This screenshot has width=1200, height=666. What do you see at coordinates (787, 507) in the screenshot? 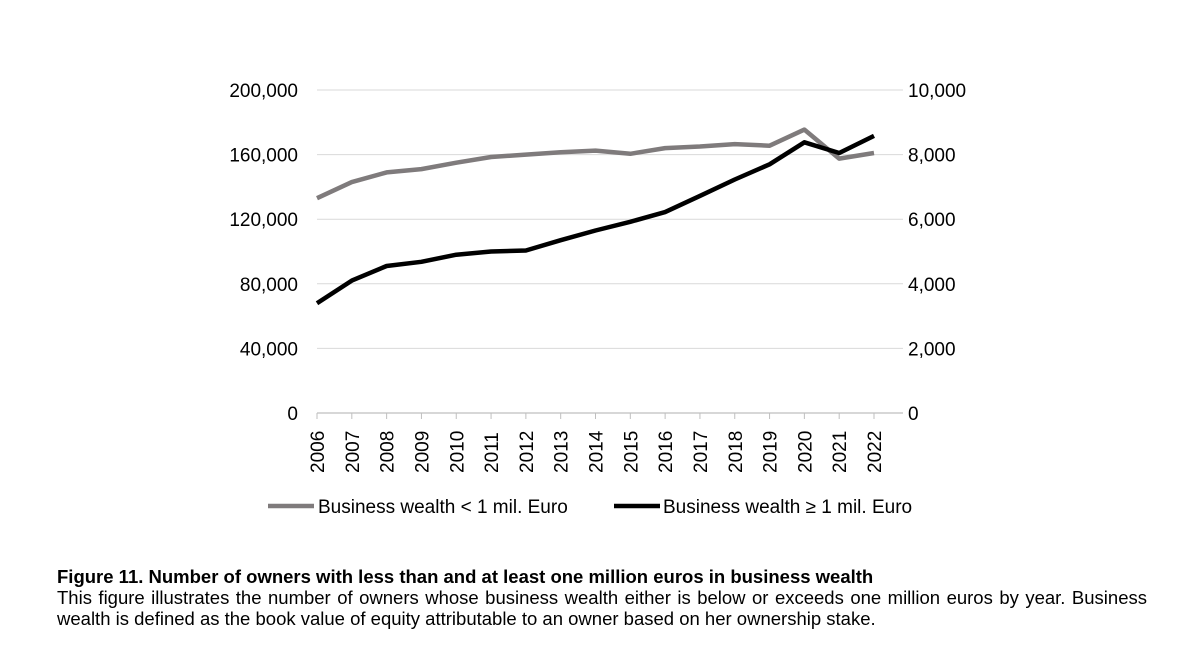
I see `legend-label: Business wealth ≥ 1 mil. Euro` at bounding box center [787, 507].